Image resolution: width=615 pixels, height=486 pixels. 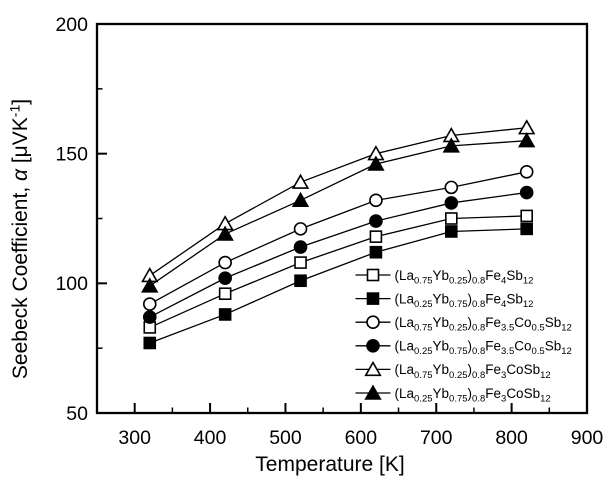 I want to click on y-tick-label: 200, so click(x=71, y=25).